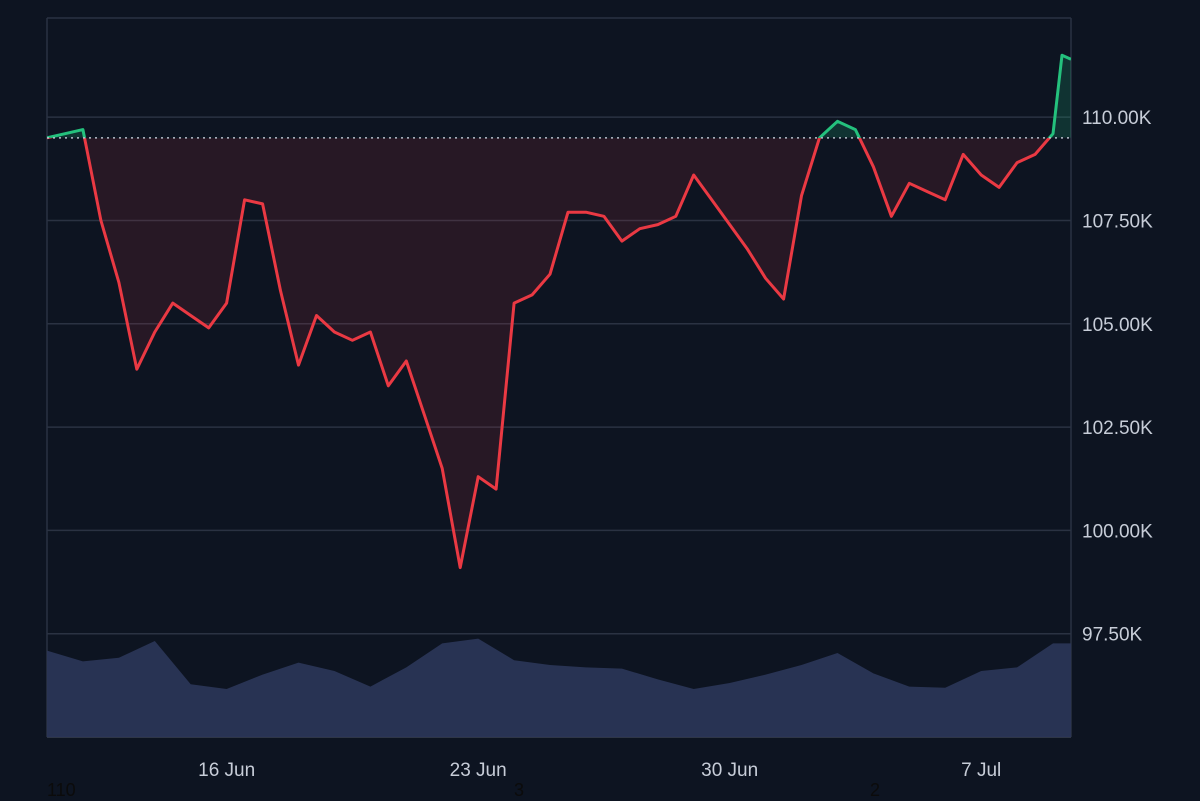 The width and height of the screenshot is (1200, 801). What do you see at coordinates (1117, 531) in the screenshot?
I see `y-tick-label: 100.00K` at bounding box center [1117, 531].